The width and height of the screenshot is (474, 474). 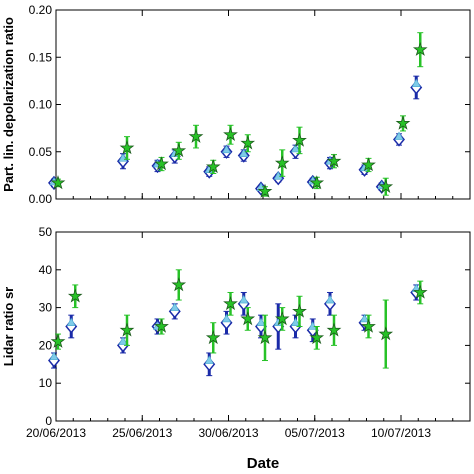 What do you see at coordinates (41, 152) in the screenshot?
I see `y-tick-label: 0.05` at bounding box center [41, 152].